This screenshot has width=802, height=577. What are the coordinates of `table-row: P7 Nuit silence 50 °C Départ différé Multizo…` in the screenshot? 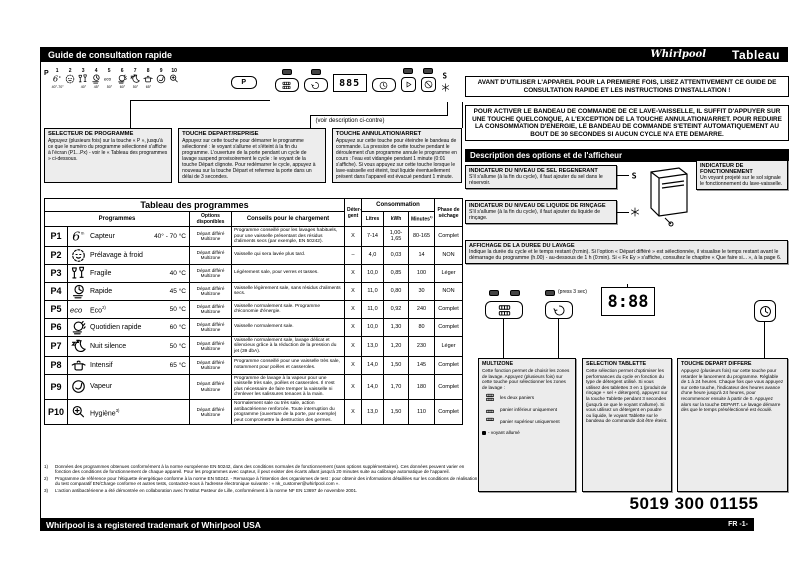 It's located at (254, 346).